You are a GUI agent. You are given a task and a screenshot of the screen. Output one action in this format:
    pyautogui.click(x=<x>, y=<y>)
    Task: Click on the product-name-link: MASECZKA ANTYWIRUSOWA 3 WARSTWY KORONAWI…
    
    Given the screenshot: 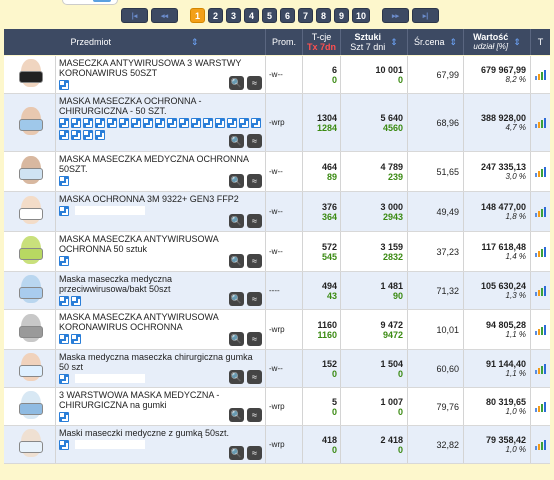 What is the action you would take?
    pyautogui.click(x=150, y=68)
    